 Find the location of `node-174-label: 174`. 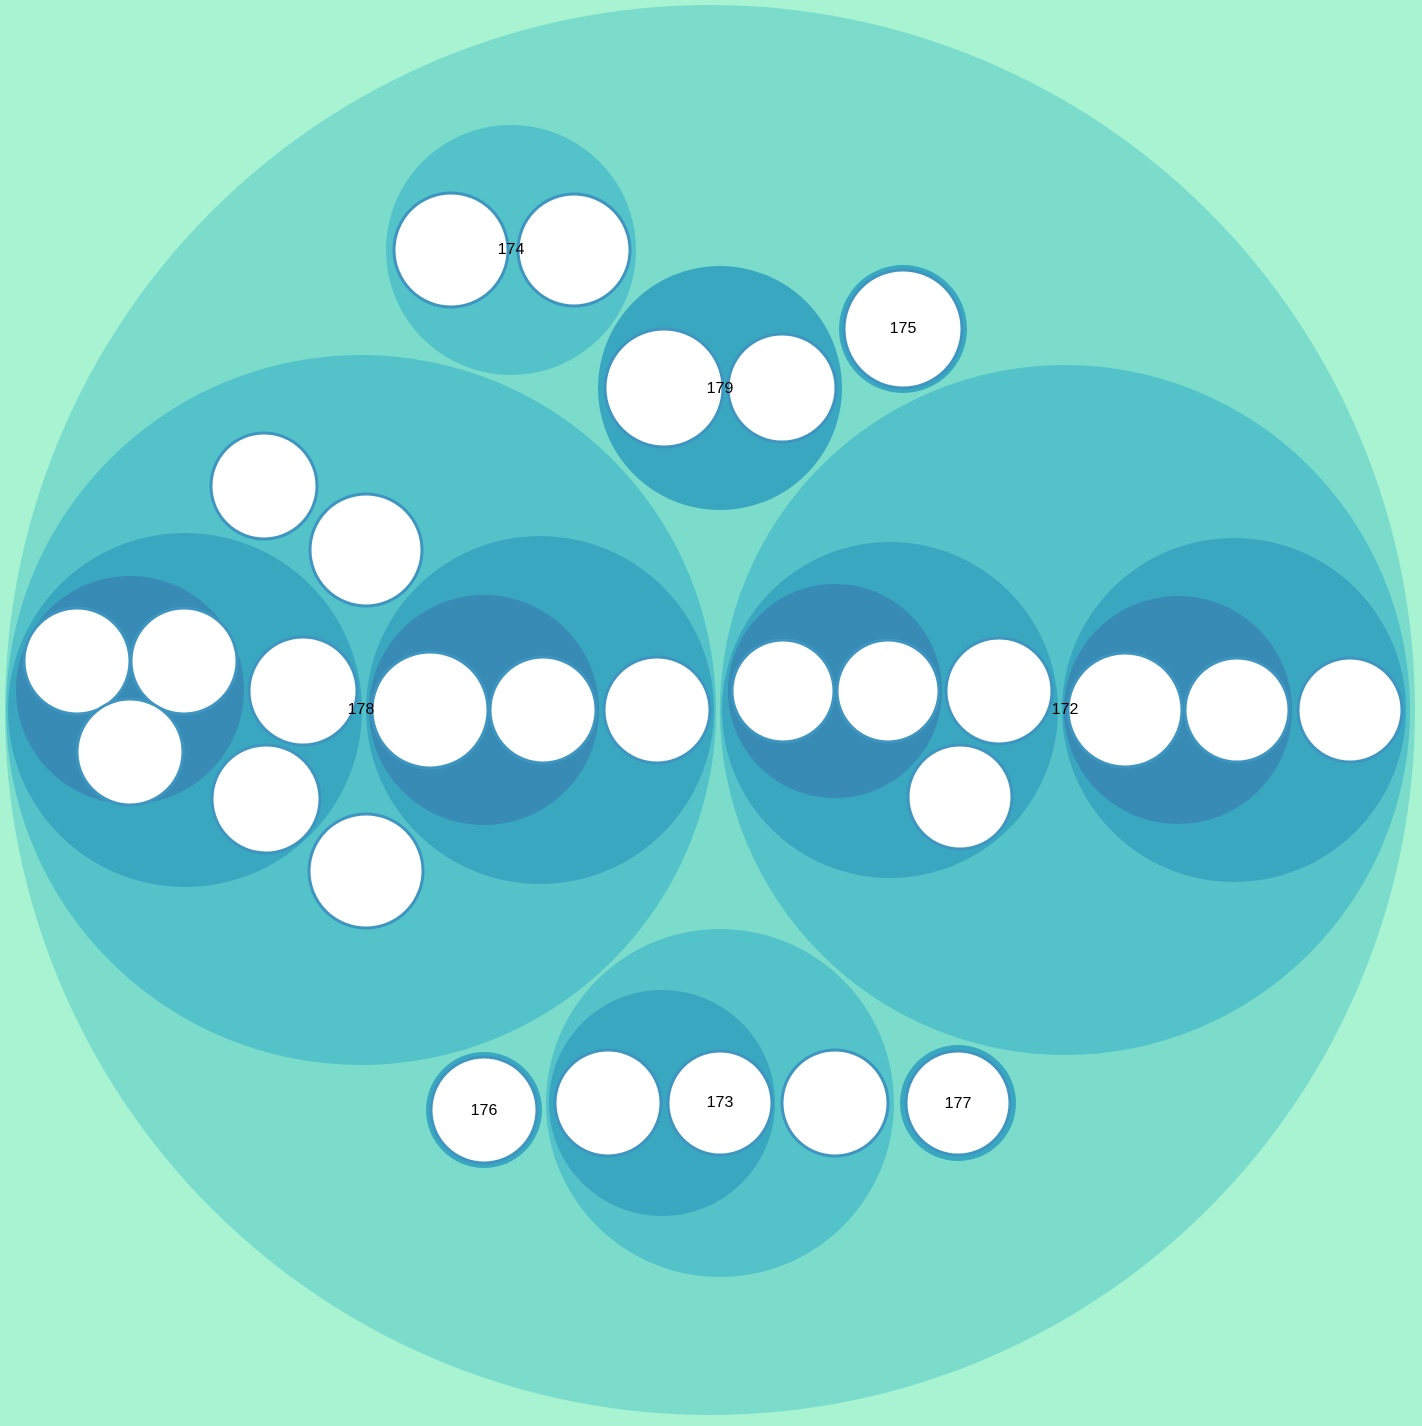

node-174-label: 174 is located at coordinates (511, 249).